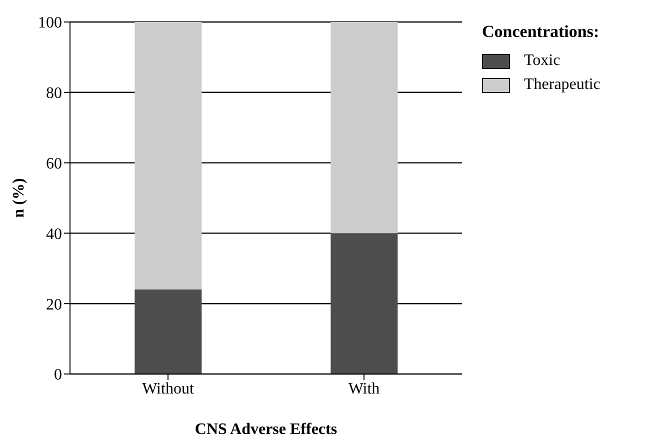  Describe the element at coordinates (266, 429) in the screenshot. I see `x-axis-title: CNS Adverse Effects` at that location.